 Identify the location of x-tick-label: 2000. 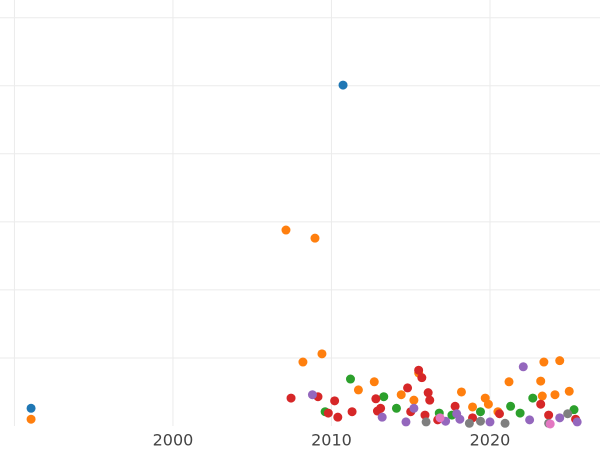
(173, 440).